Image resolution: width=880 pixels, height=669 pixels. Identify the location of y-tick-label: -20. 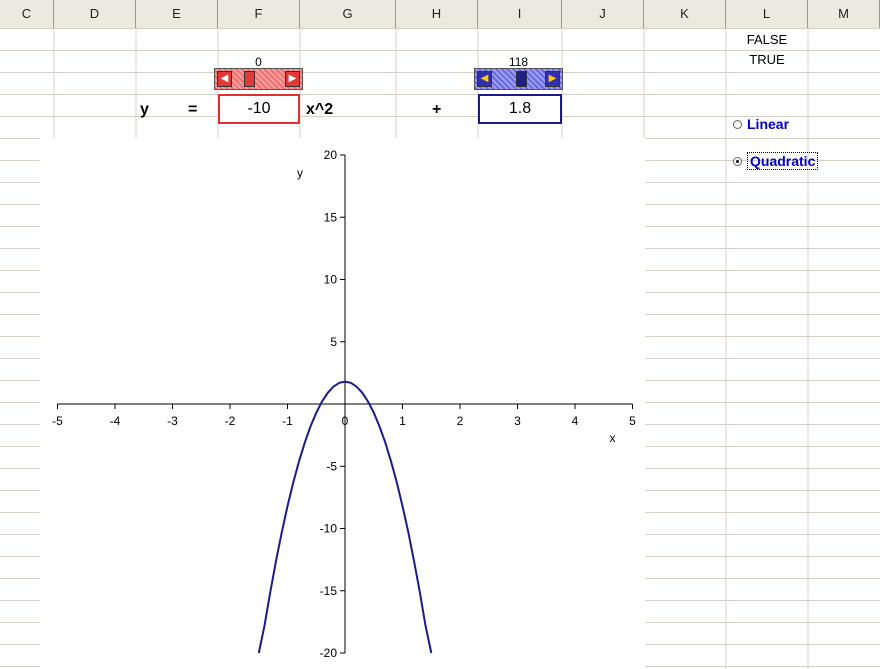
(329, 653).